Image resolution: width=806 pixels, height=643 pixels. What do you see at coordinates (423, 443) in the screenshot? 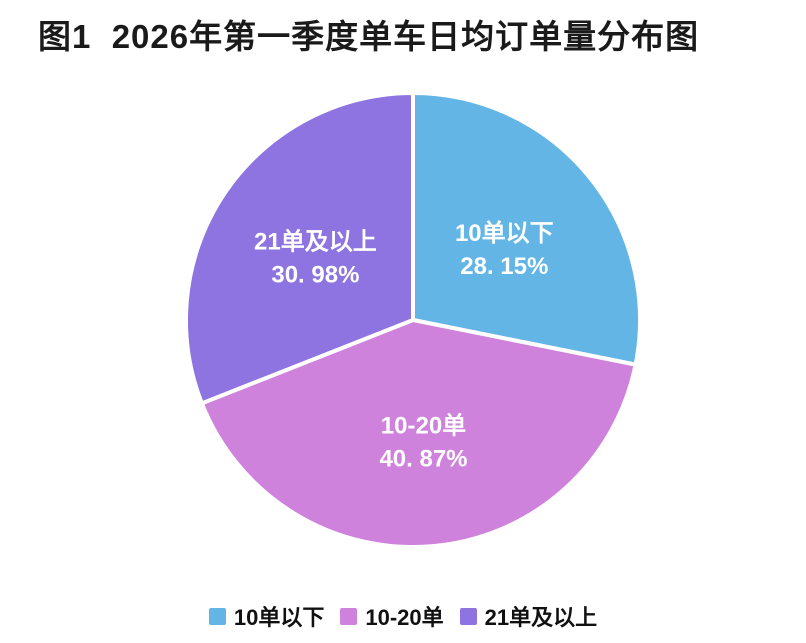
I see `slice-label-1: 10-20单 40. 87%` at bounding box center [423, 443].